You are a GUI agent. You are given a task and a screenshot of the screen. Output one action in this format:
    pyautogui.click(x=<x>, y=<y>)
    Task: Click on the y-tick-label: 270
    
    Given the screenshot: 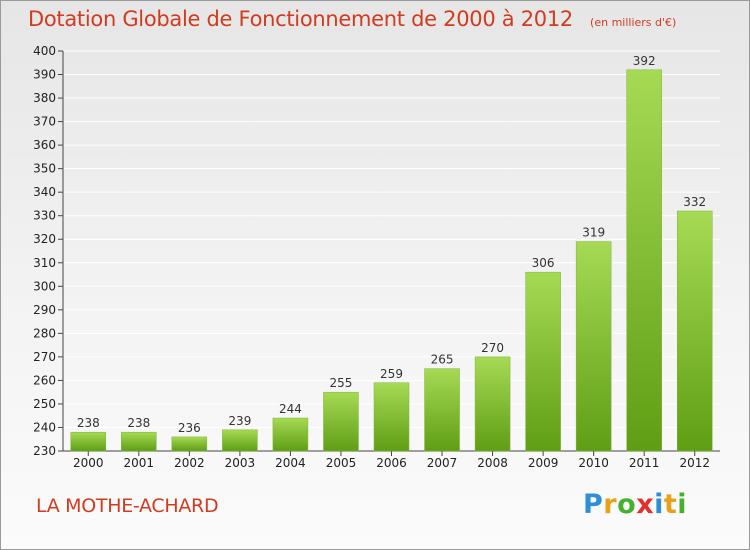 What is the action you would take?
    pyautogui.click(x=44, y=357)
    